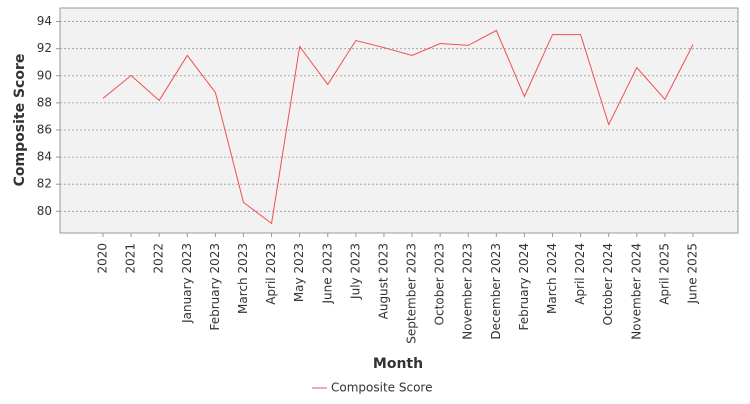 Image resolution: width=750 pixels, height=404 pixels. Describe the element at coordinates (243, 278) in the screenshot. I see `x-tick-label: March 2023` at that location.